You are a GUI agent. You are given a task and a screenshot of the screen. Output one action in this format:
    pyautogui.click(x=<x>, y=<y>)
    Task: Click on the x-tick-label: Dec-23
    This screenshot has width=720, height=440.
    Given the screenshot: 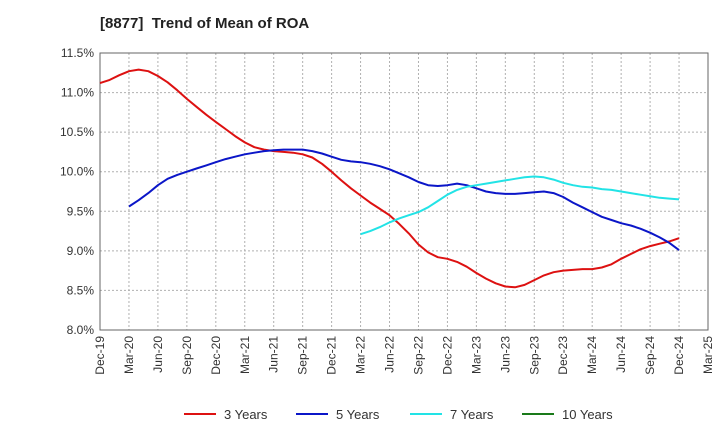 What is the action you would take?
    pyautogui.click(x=563, y=355)
    